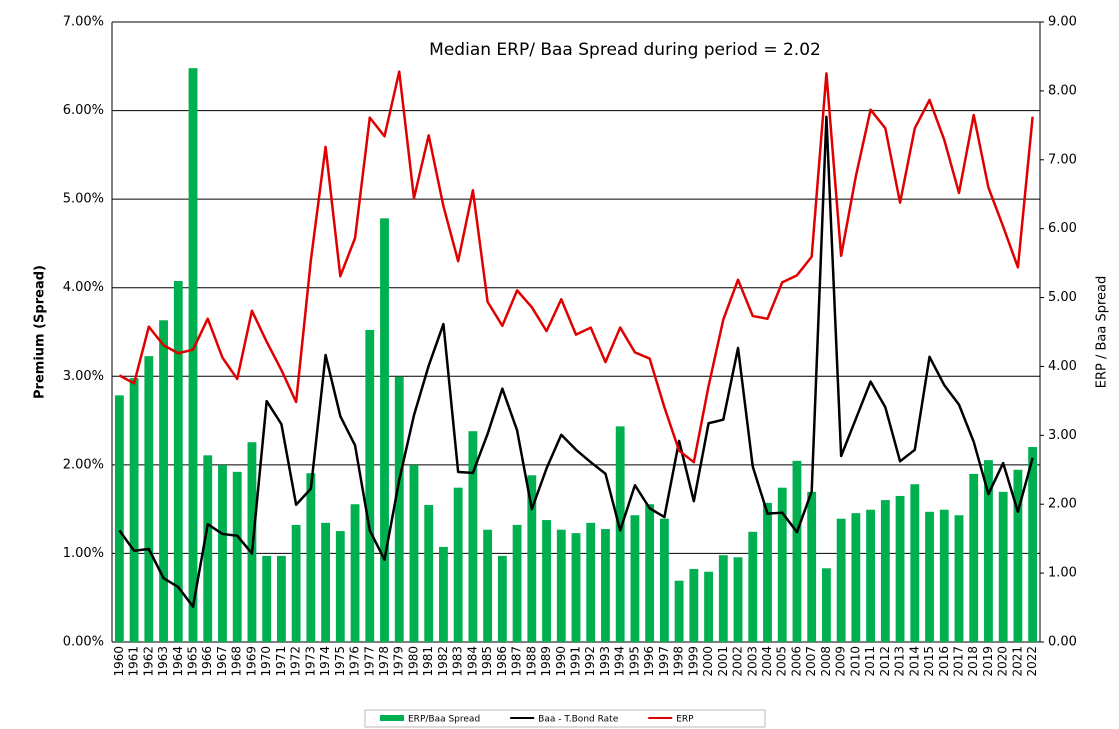 The height and width of the screenshot is (729, 1119). Describe the element at coordinates (399, 661) in the screenshot. I see `x-tick-label: 1979` at that location.